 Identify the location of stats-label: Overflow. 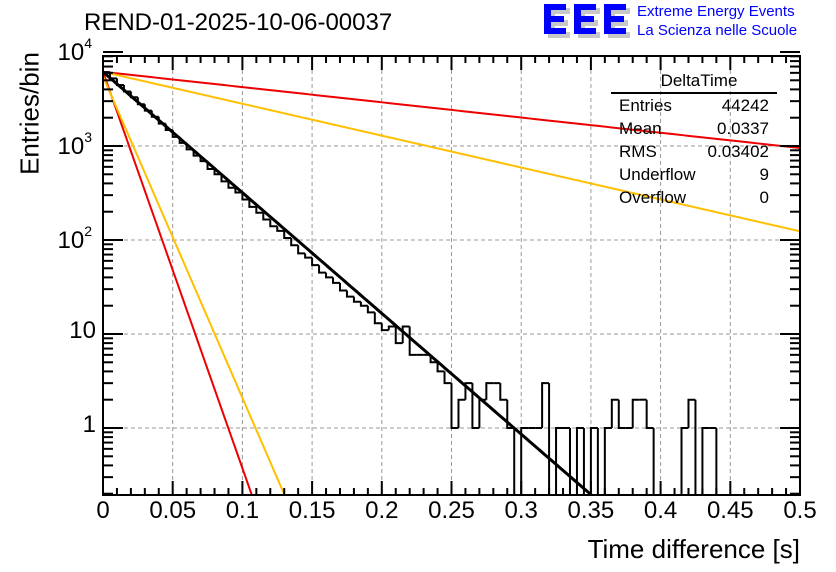
(653, 197).